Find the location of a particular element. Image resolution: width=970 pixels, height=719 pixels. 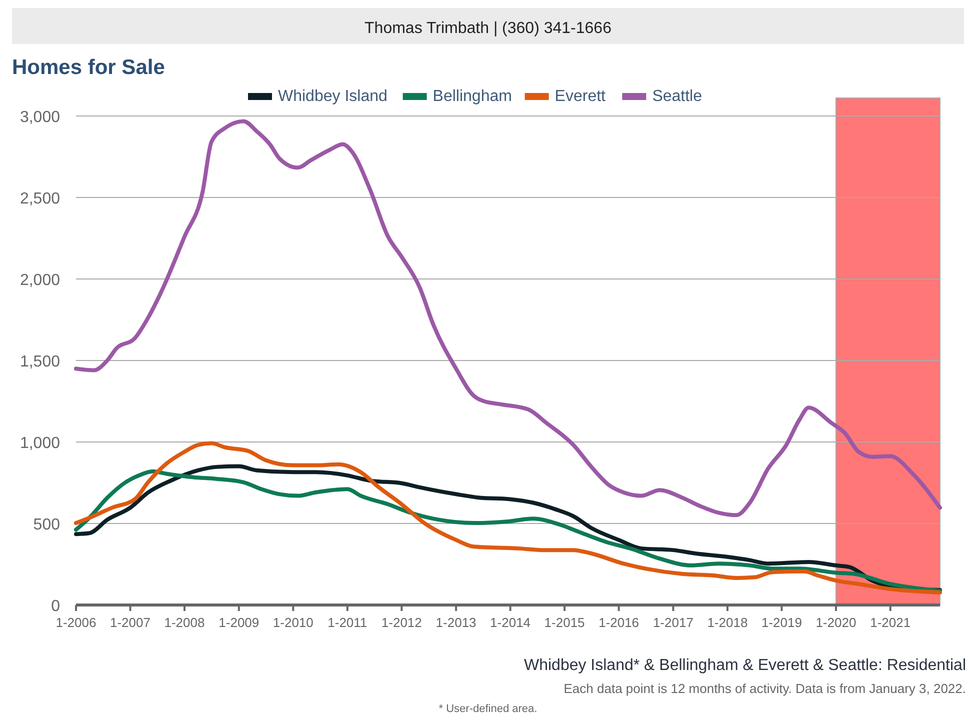

x-tick-label: 1-2014 is located at coordinates (510, 622).